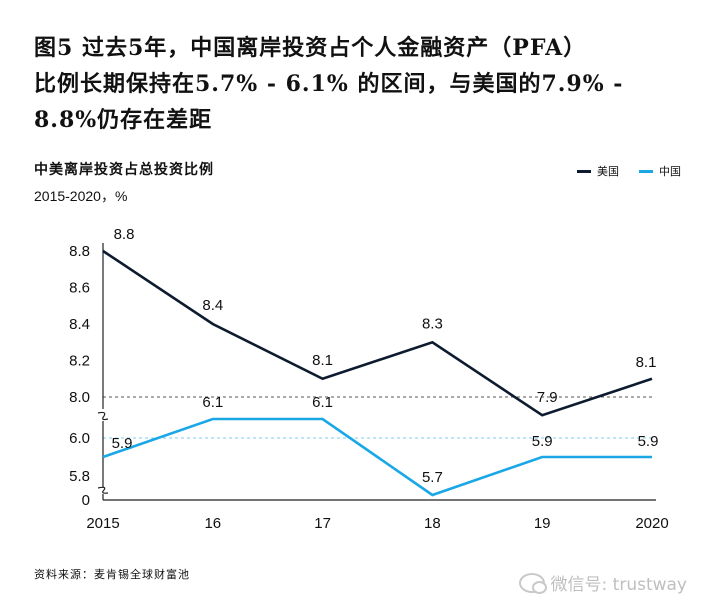  I want to click on headline-line-1: 图5 过去5年，中国离岸投资占个人金融资产（PFA）, so click(310, 48).